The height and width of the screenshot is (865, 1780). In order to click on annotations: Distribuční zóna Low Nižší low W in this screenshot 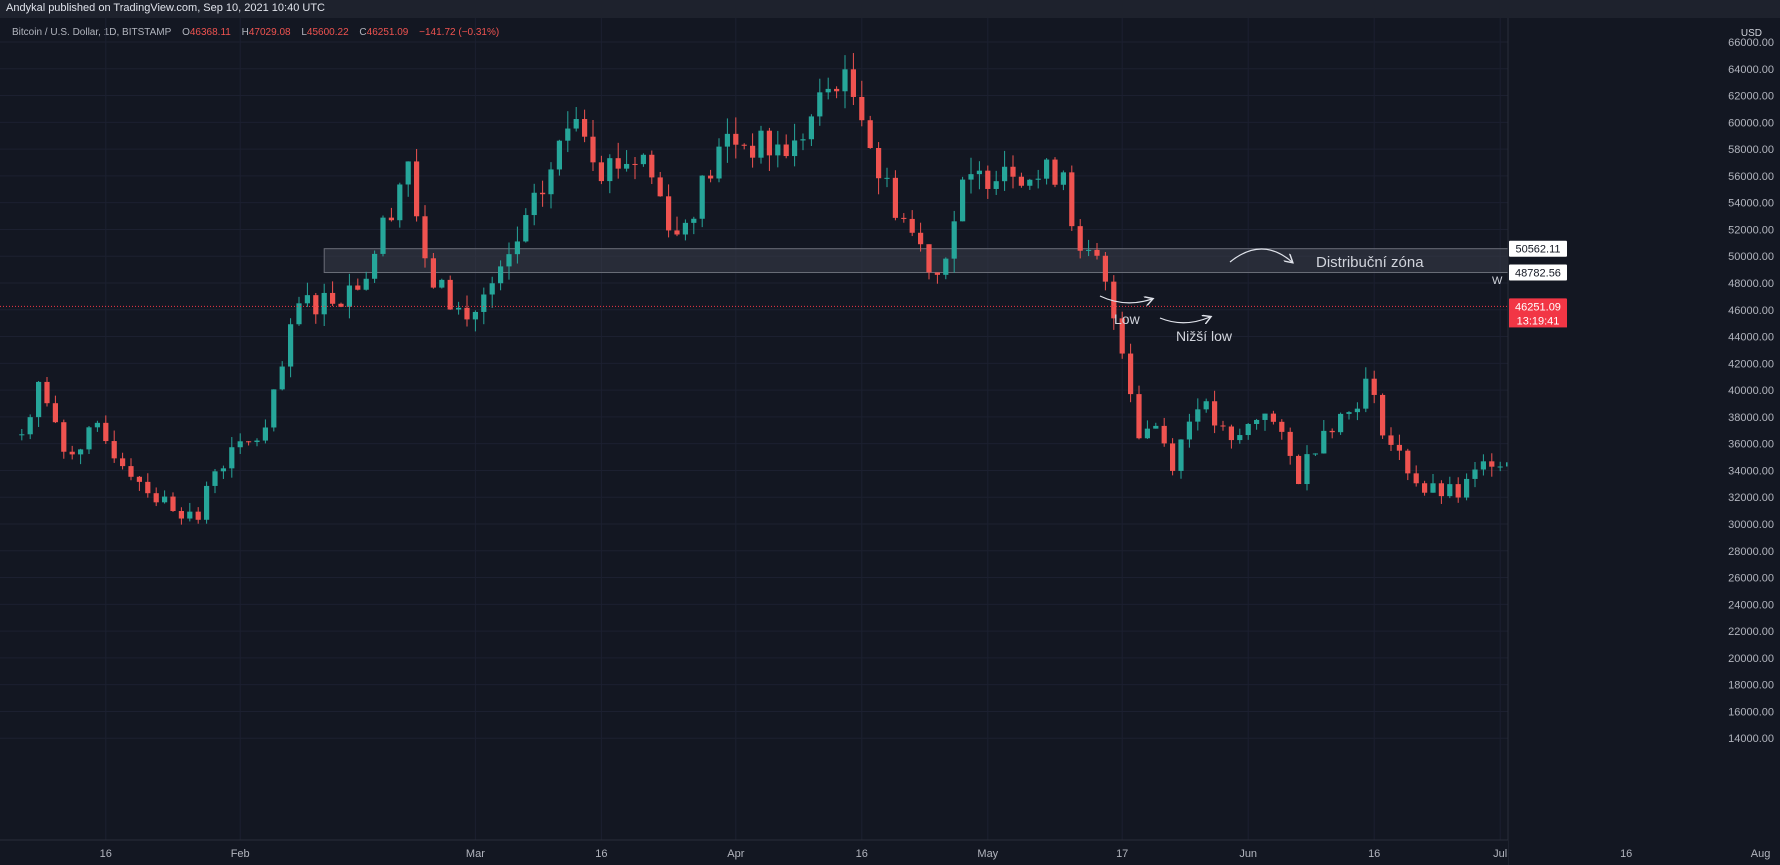, I will do `click(1301, 296)`.